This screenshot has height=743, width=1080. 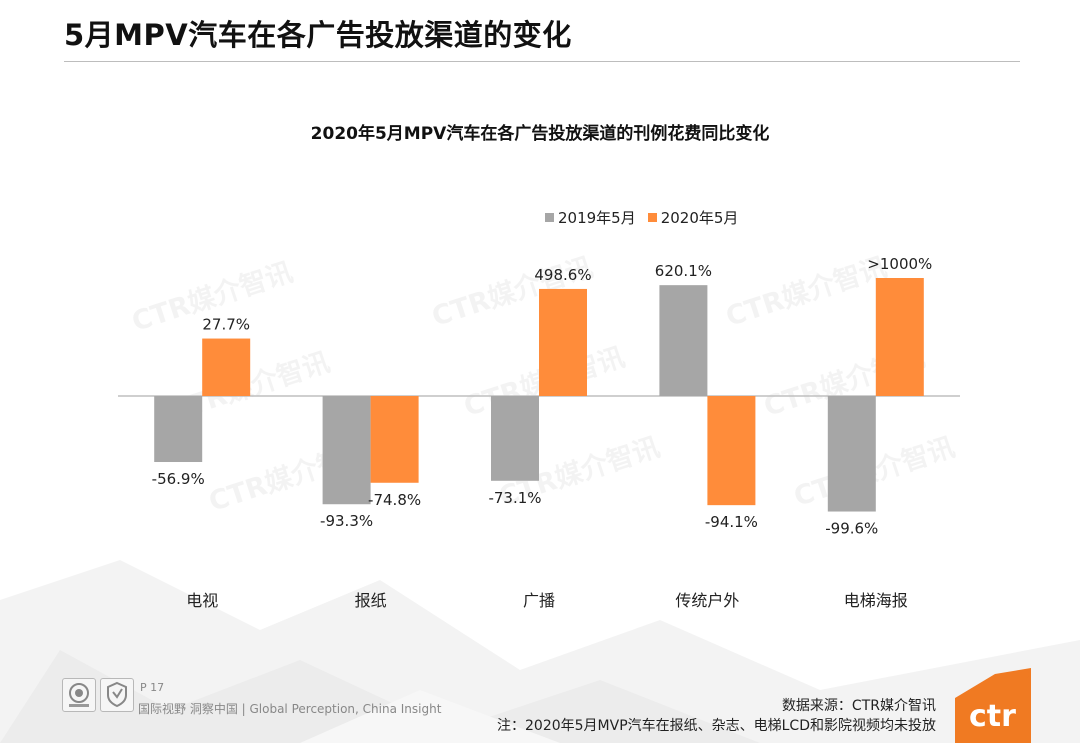 I want to click on certification-logos, so click(x=98, y=695).